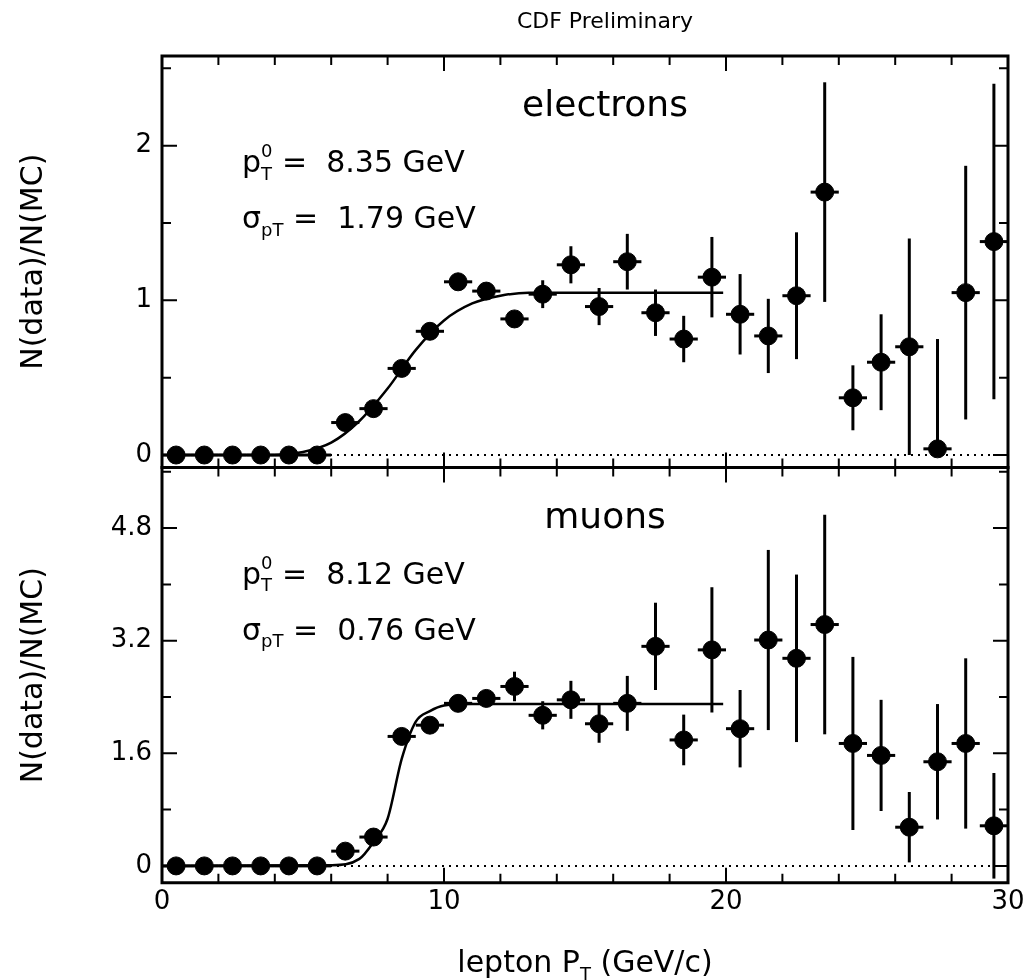  Describe the element at coordinates (444, 900) in the screenshot. I see `x-tick-label: 10` at that location.